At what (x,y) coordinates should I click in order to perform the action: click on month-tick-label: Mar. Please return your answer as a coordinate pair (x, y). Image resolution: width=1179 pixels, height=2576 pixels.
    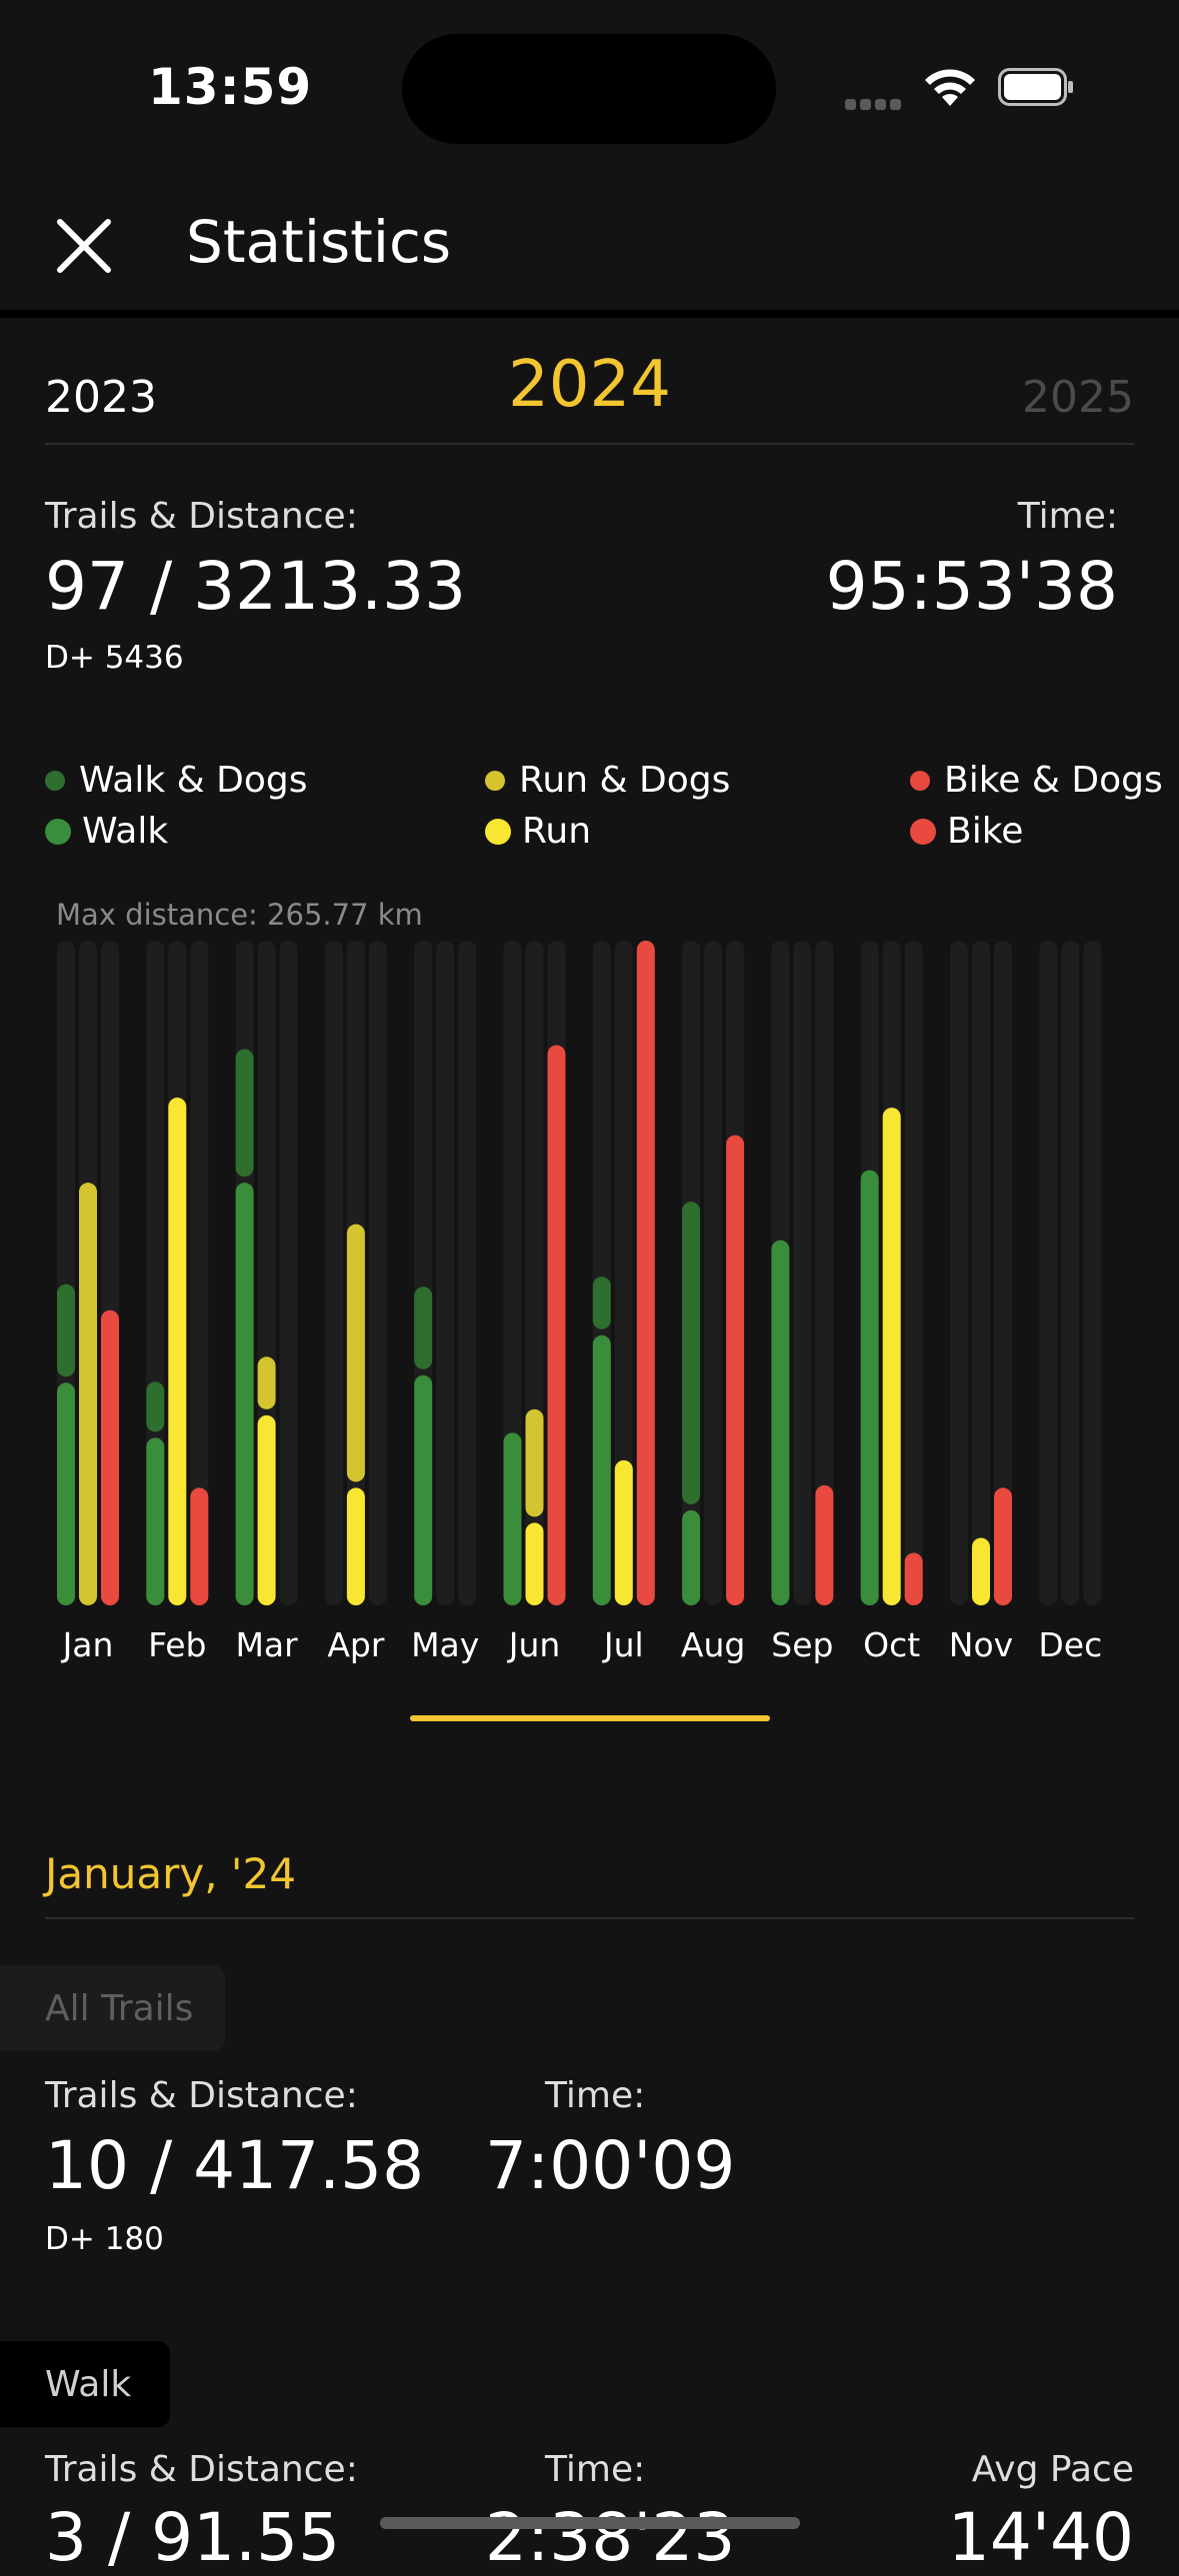
    Looking at the image, I should click on (266, 1645).